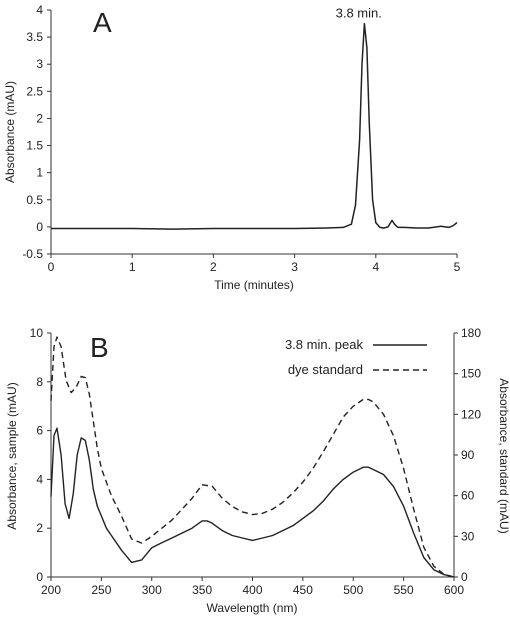 The width and height of the screenshot is (510, 623). I want to click on legend-label-sample: 3.8 min. peak, so click(324, 344).